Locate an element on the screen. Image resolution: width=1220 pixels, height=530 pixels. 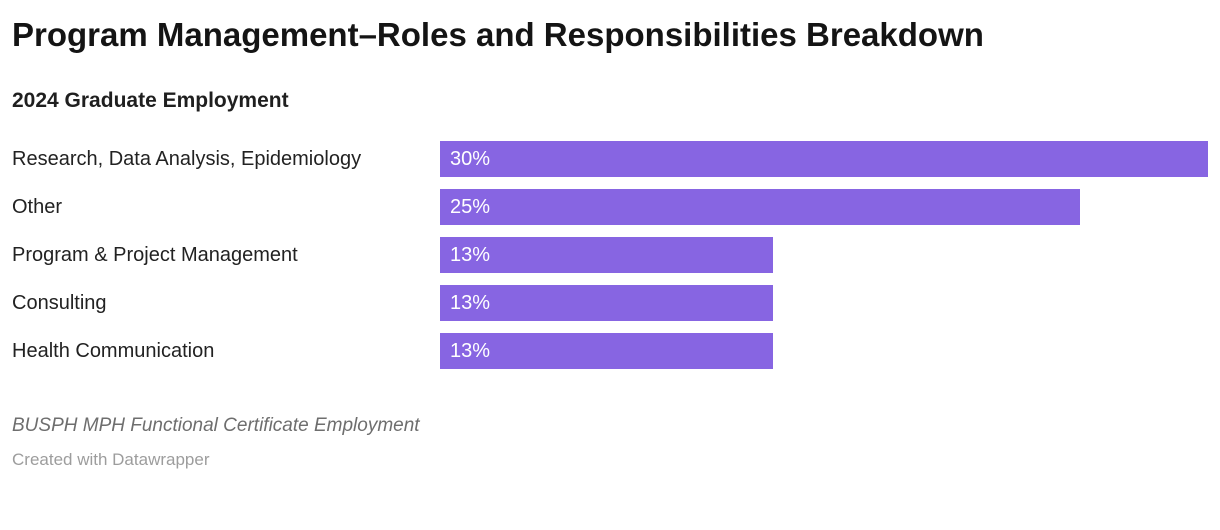
bar-track: 30% is located at coordinates (824, 159).